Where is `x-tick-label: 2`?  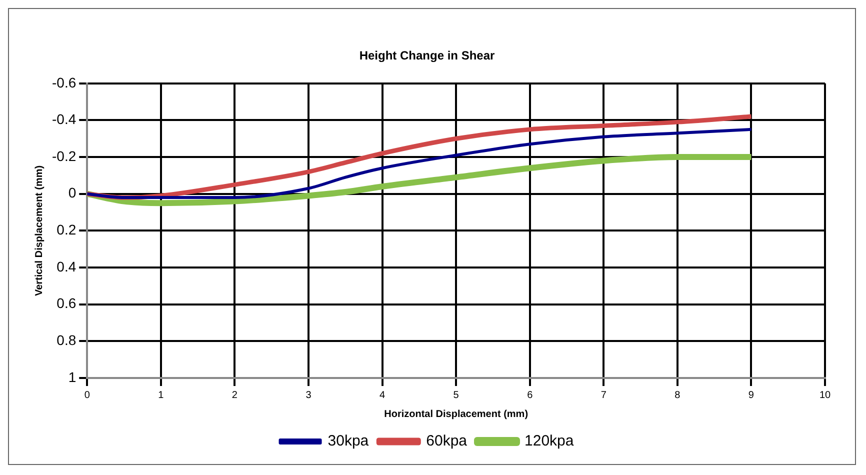
x-tick-label: 2 is located at coordinates (235, 395).